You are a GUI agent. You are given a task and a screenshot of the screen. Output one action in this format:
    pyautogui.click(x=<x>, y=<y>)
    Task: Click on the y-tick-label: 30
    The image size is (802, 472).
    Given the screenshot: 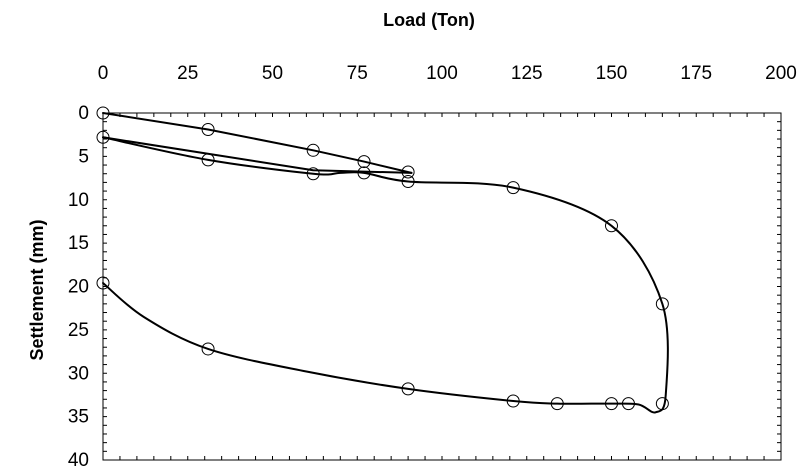 What is the action you would take?
    pyautogui.click(x=78, y=373)
    